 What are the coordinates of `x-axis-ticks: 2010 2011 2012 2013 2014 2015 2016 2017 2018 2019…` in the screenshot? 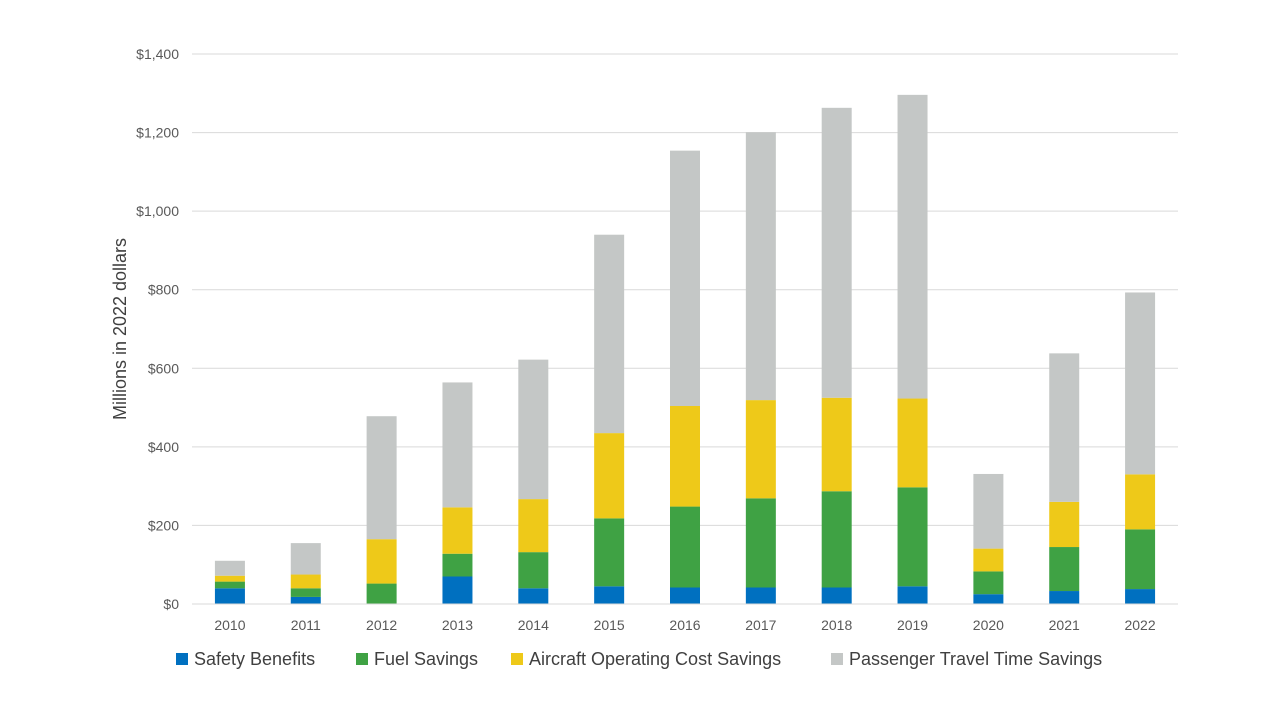 It's located at (685, 625).